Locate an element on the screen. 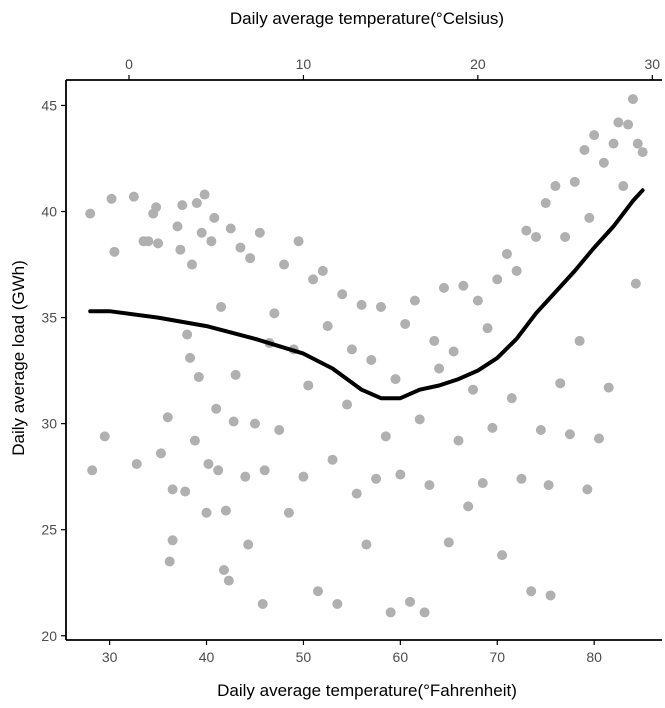  x2-tick-label: 0 is located at coordinates (129, 64).